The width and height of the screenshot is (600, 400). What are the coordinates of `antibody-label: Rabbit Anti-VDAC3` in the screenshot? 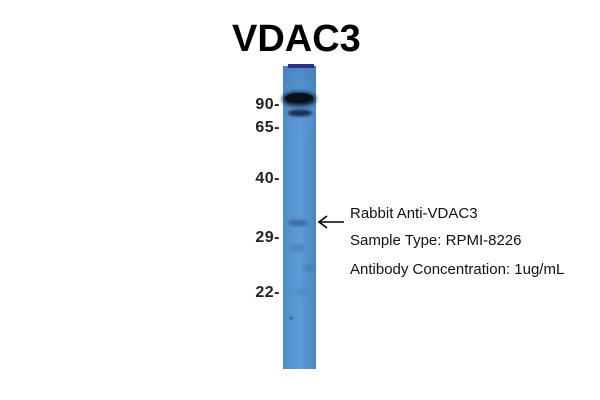 It's located at (414, 213).